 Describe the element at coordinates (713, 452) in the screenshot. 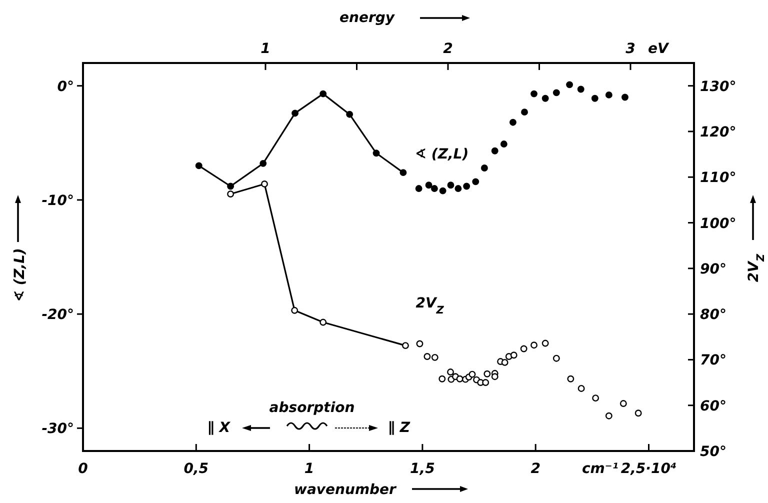

I see `y2-tick-label: 50°` at that location.